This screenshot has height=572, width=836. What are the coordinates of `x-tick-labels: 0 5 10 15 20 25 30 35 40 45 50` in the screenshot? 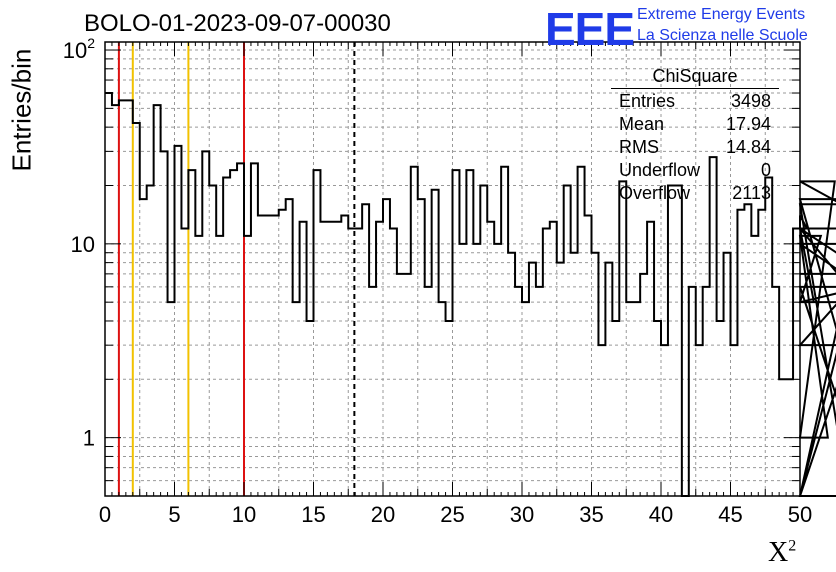 It's located at (455, 514).